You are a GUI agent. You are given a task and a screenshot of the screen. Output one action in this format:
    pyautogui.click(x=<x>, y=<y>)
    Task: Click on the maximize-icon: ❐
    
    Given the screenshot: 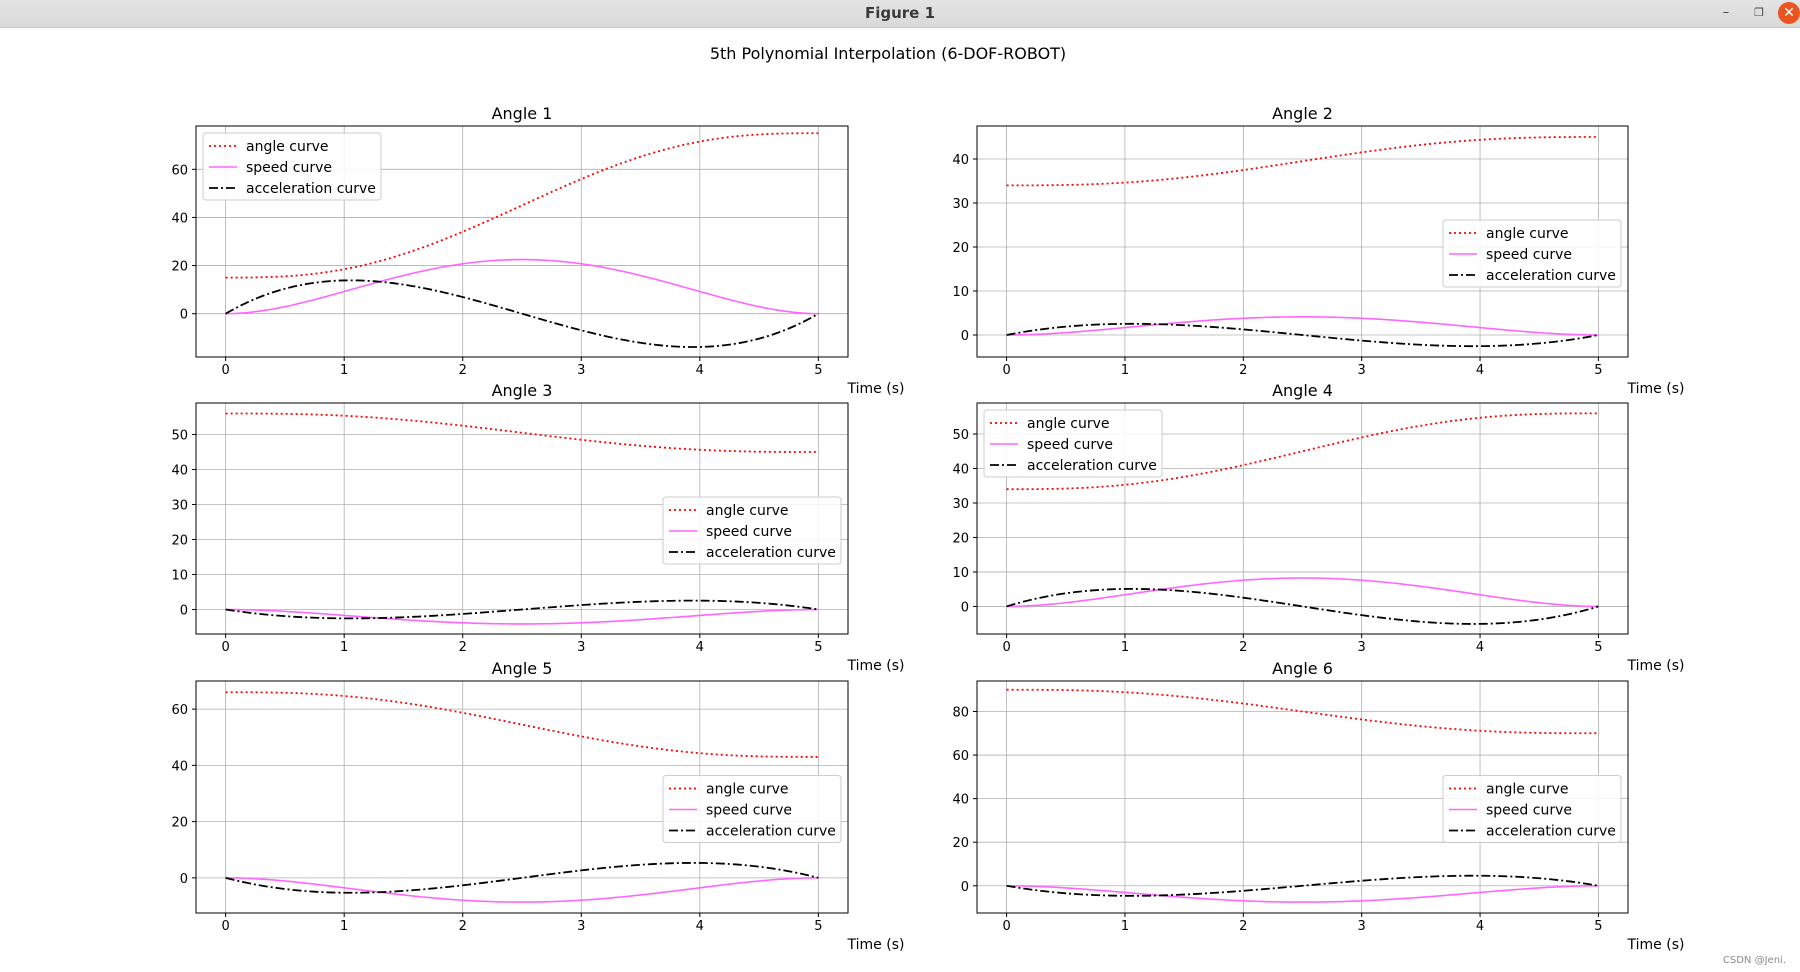 What is the action you would take?
    pyautogui.click(x=1759, y=12)
    